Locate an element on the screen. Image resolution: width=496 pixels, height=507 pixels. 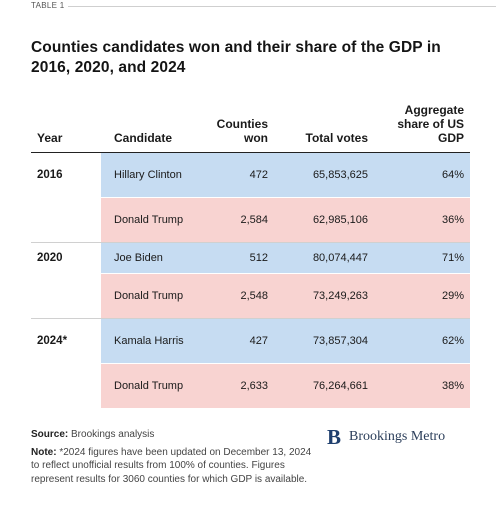
table-row: 2024* Kamala Harris 427 73,857,304 62% is located at coordinates (250, 341).